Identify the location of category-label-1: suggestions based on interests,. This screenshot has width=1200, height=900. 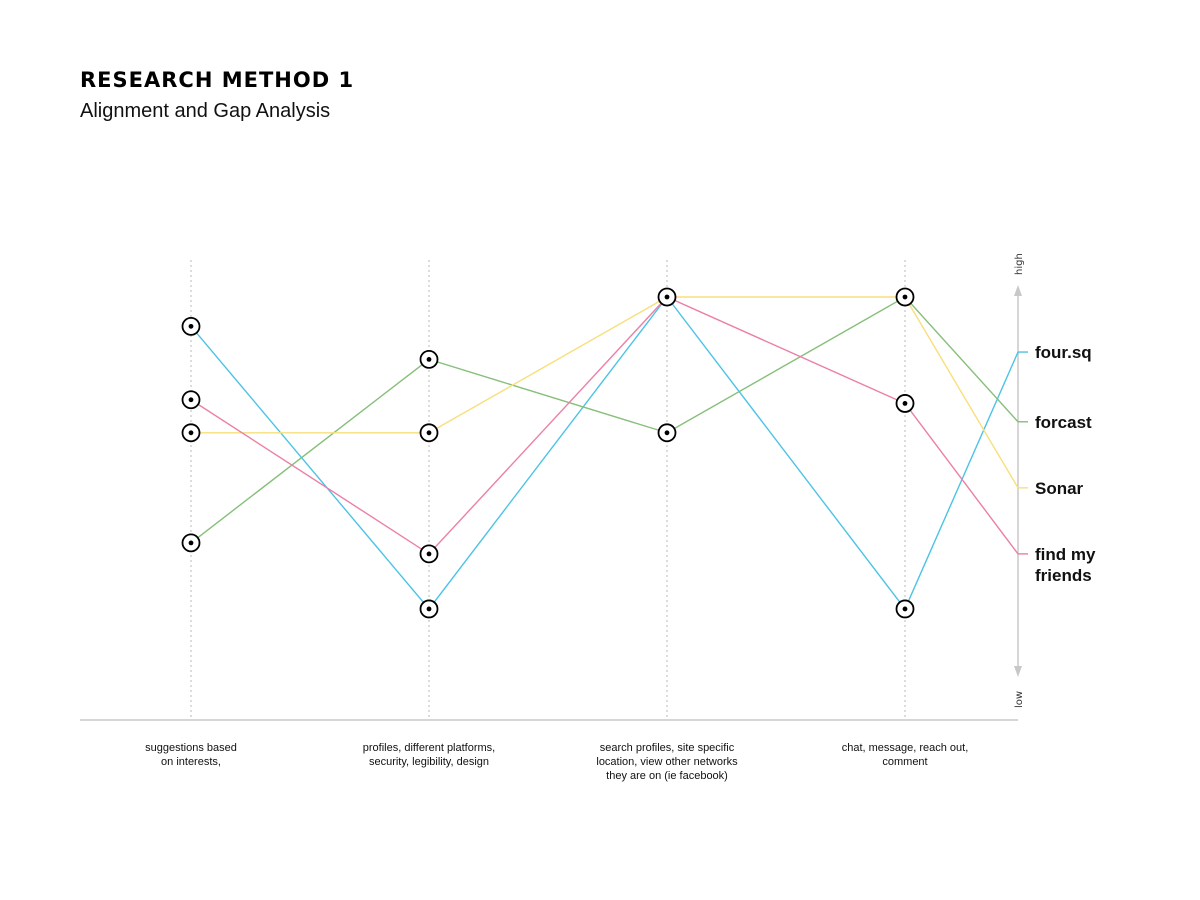
(191, 755).